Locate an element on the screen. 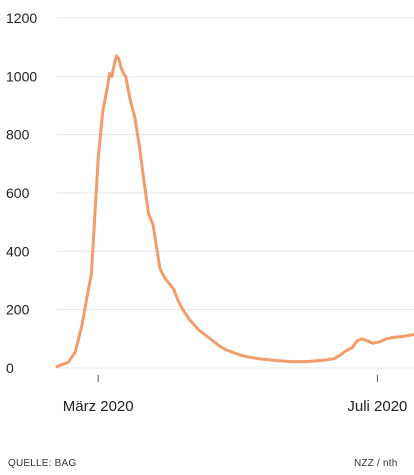  y-tick-label: 400 is located at coordinates (18, 251).